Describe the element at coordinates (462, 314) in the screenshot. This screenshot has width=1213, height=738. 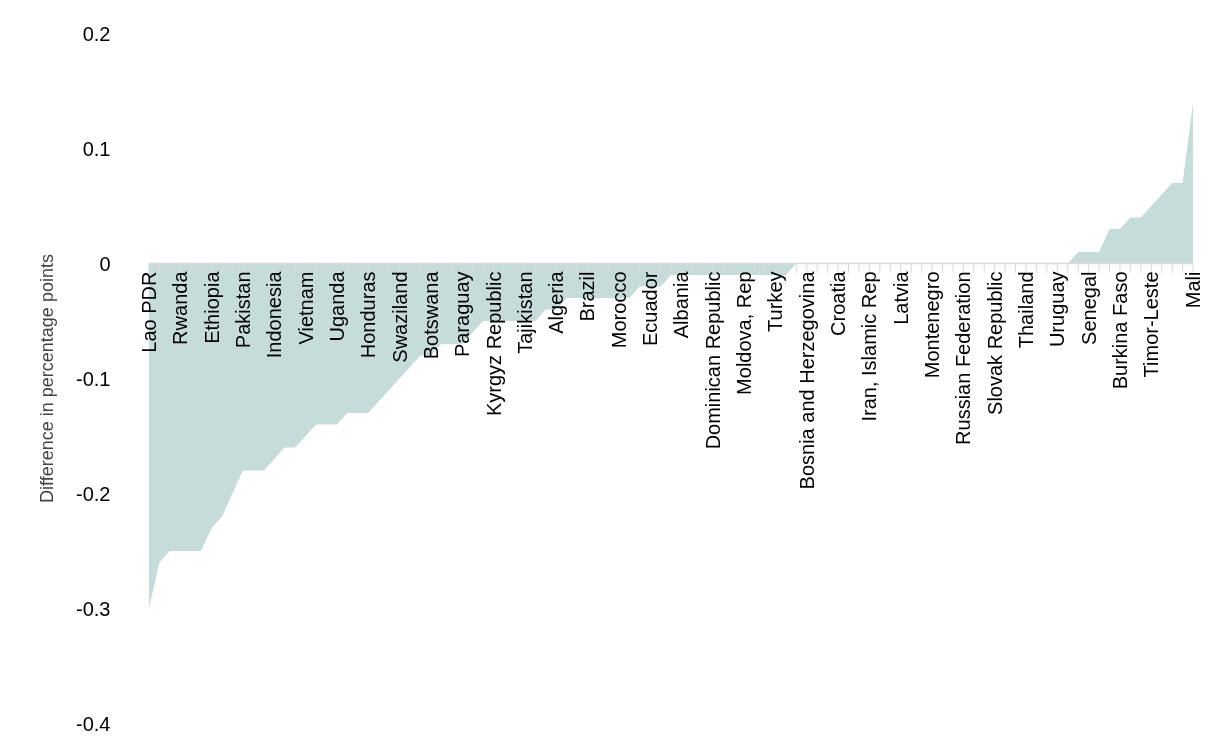
I see `x-tick-label: Paraguay` at that location.